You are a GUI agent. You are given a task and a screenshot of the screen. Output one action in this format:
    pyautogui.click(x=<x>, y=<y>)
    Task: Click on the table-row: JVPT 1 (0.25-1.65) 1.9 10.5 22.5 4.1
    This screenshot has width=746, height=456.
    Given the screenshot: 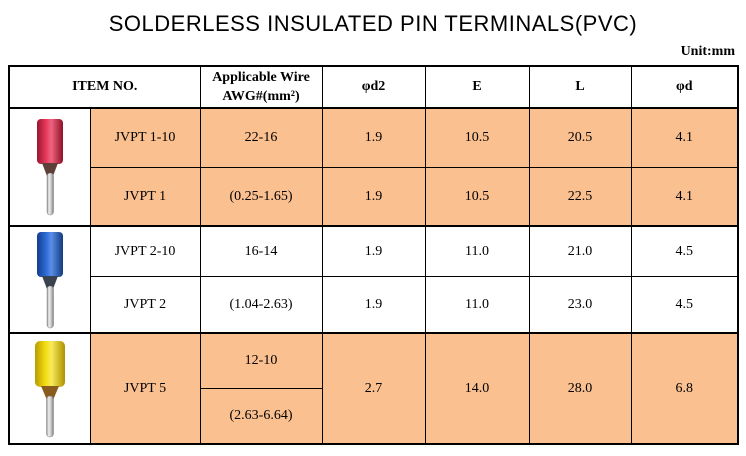 What is the action you would take?
    pyautogui.click(x=374, y=196)
    